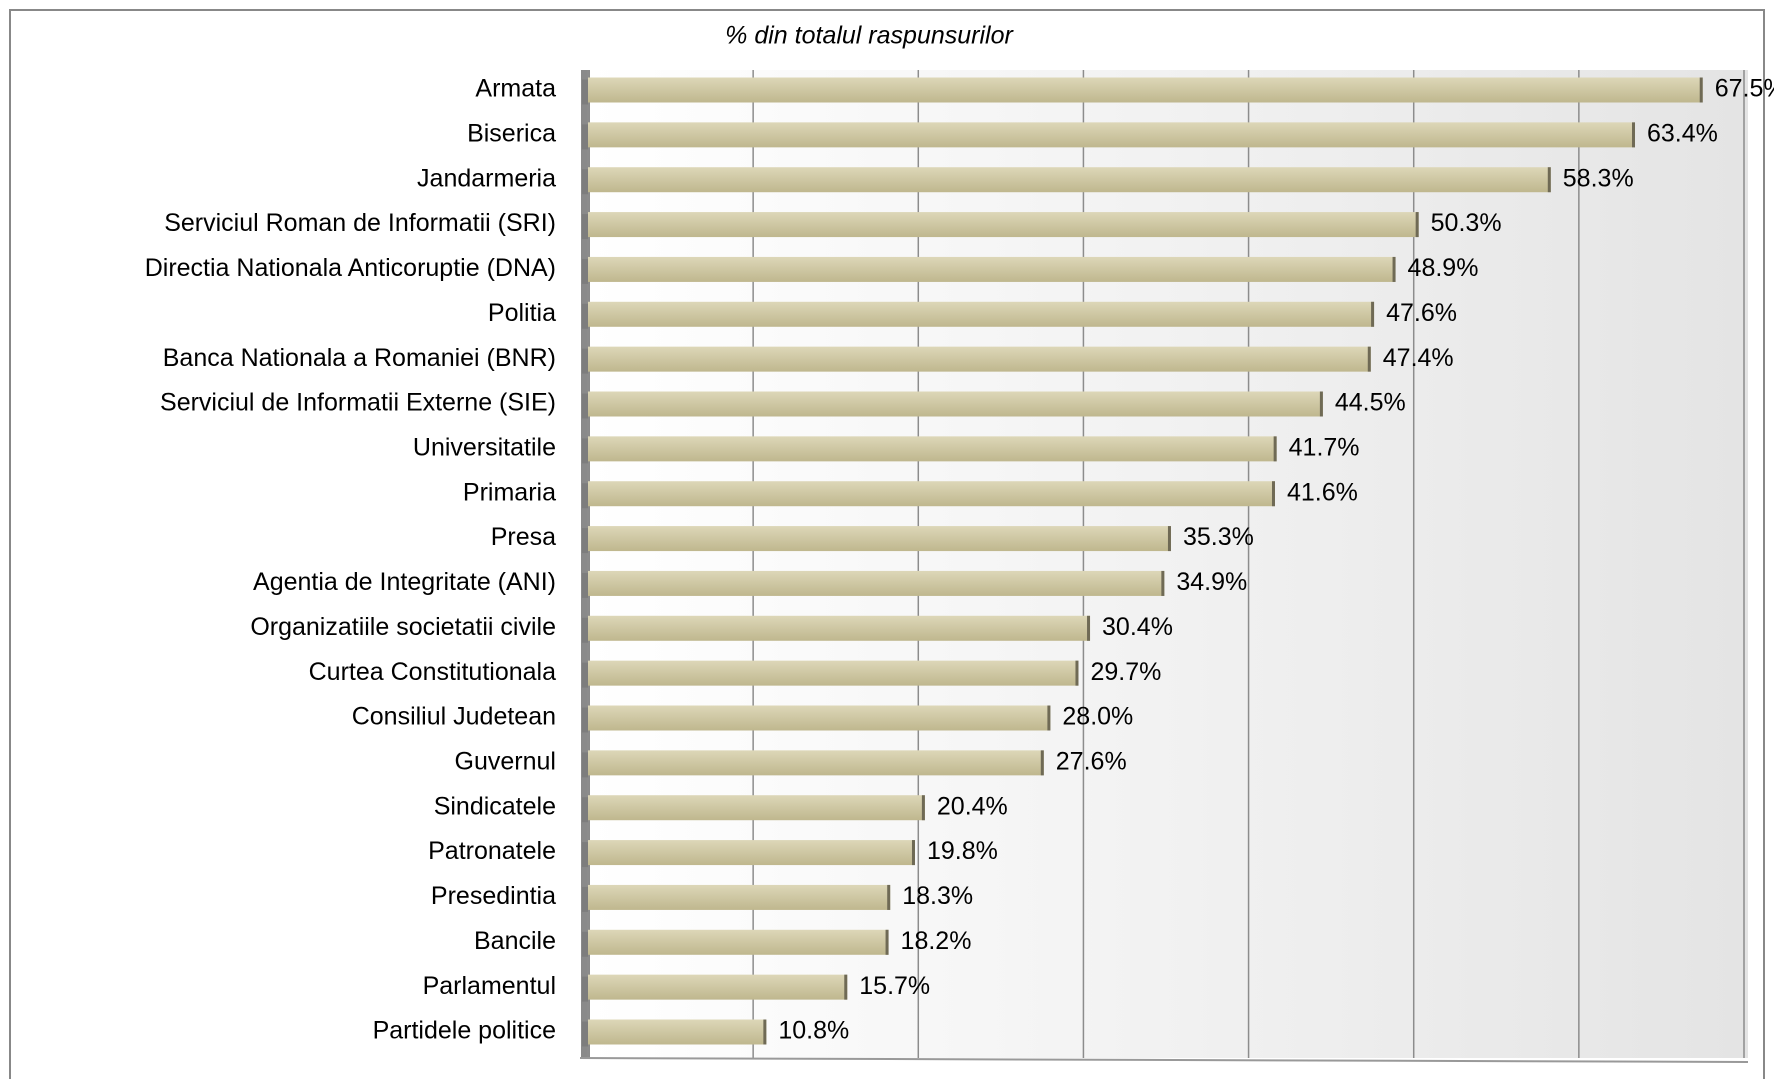 This screenshot has height=1079, width=1774. What do you see at coordinates (359, 358) in the screenshot?
I see `category-label: Banca Nationala a Romaniei (BNR)` at bounding box center [359, 358].